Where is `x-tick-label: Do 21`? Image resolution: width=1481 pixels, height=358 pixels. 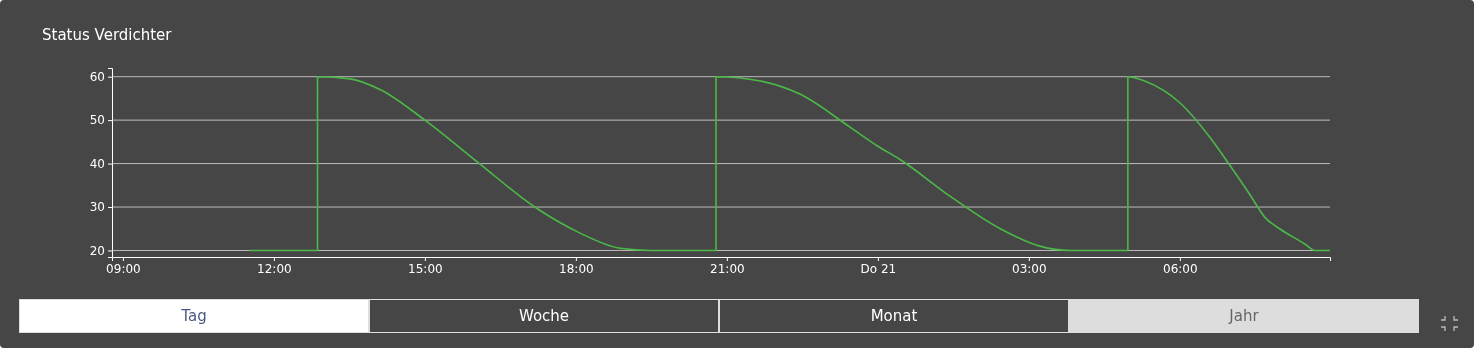
x-tick-label: Do 21 is located at coordinates (878, 268).